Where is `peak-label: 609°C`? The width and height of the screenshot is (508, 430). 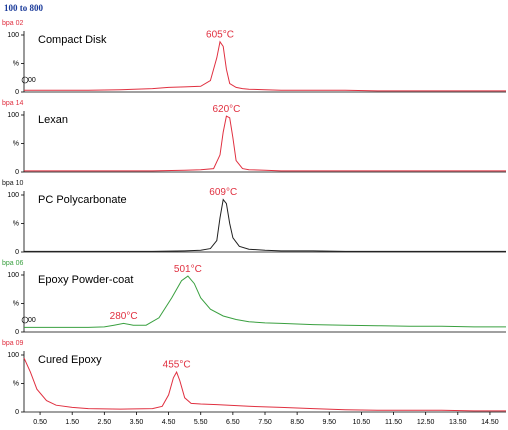
peak-label: 609°C is located at coordinates (223, 192).